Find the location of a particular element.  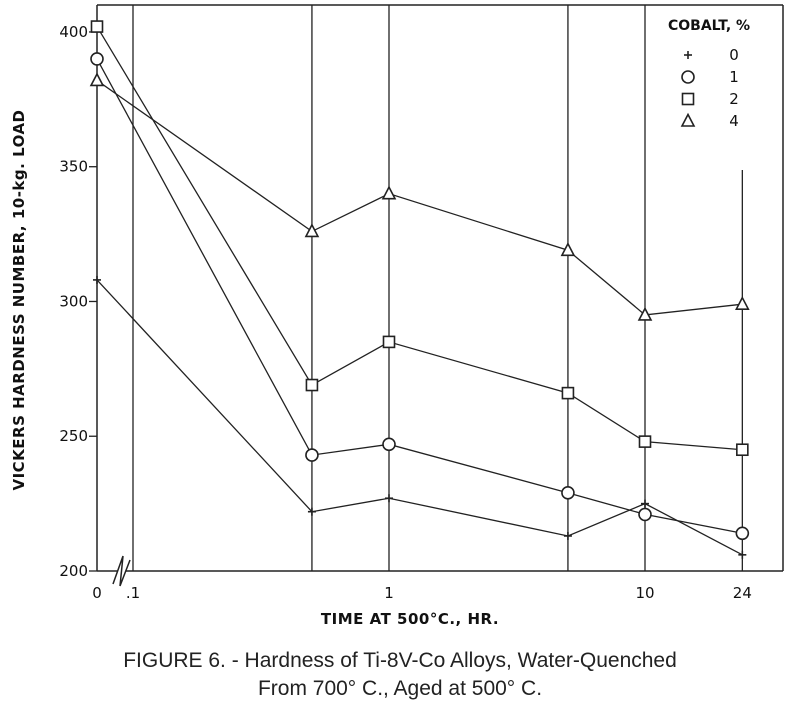

y-axis-title: VICKERS HARDNESS NUMBER, 10-kg. LOAD is located at coordinates (19, 299).